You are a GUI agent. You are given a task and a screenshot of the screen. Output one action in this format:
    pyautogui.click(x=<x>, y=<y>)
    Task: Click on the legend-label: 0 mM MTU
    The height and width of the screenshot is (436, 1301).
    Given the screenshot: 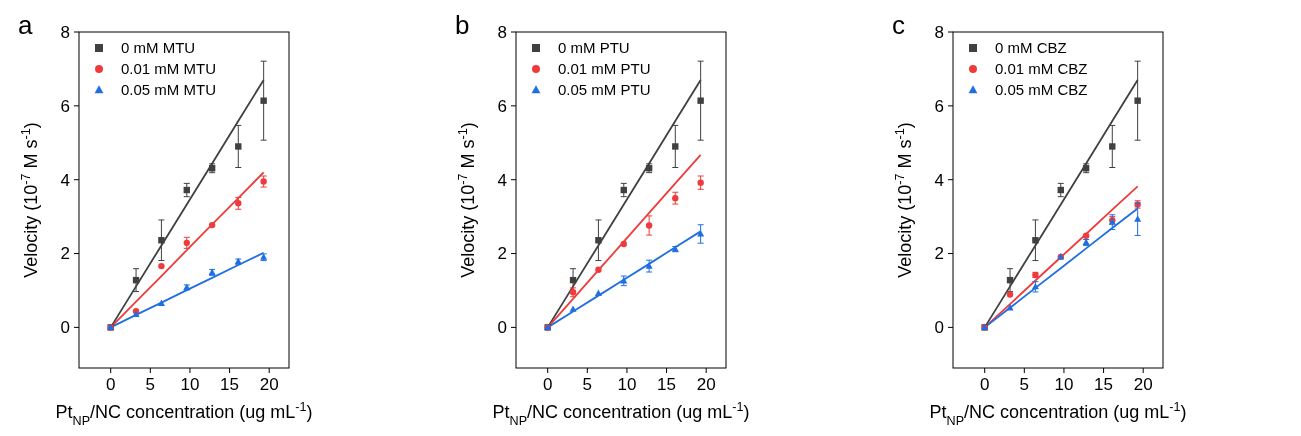 What is the action you would take?
    pyautogui.click(x=158, y=48)
    